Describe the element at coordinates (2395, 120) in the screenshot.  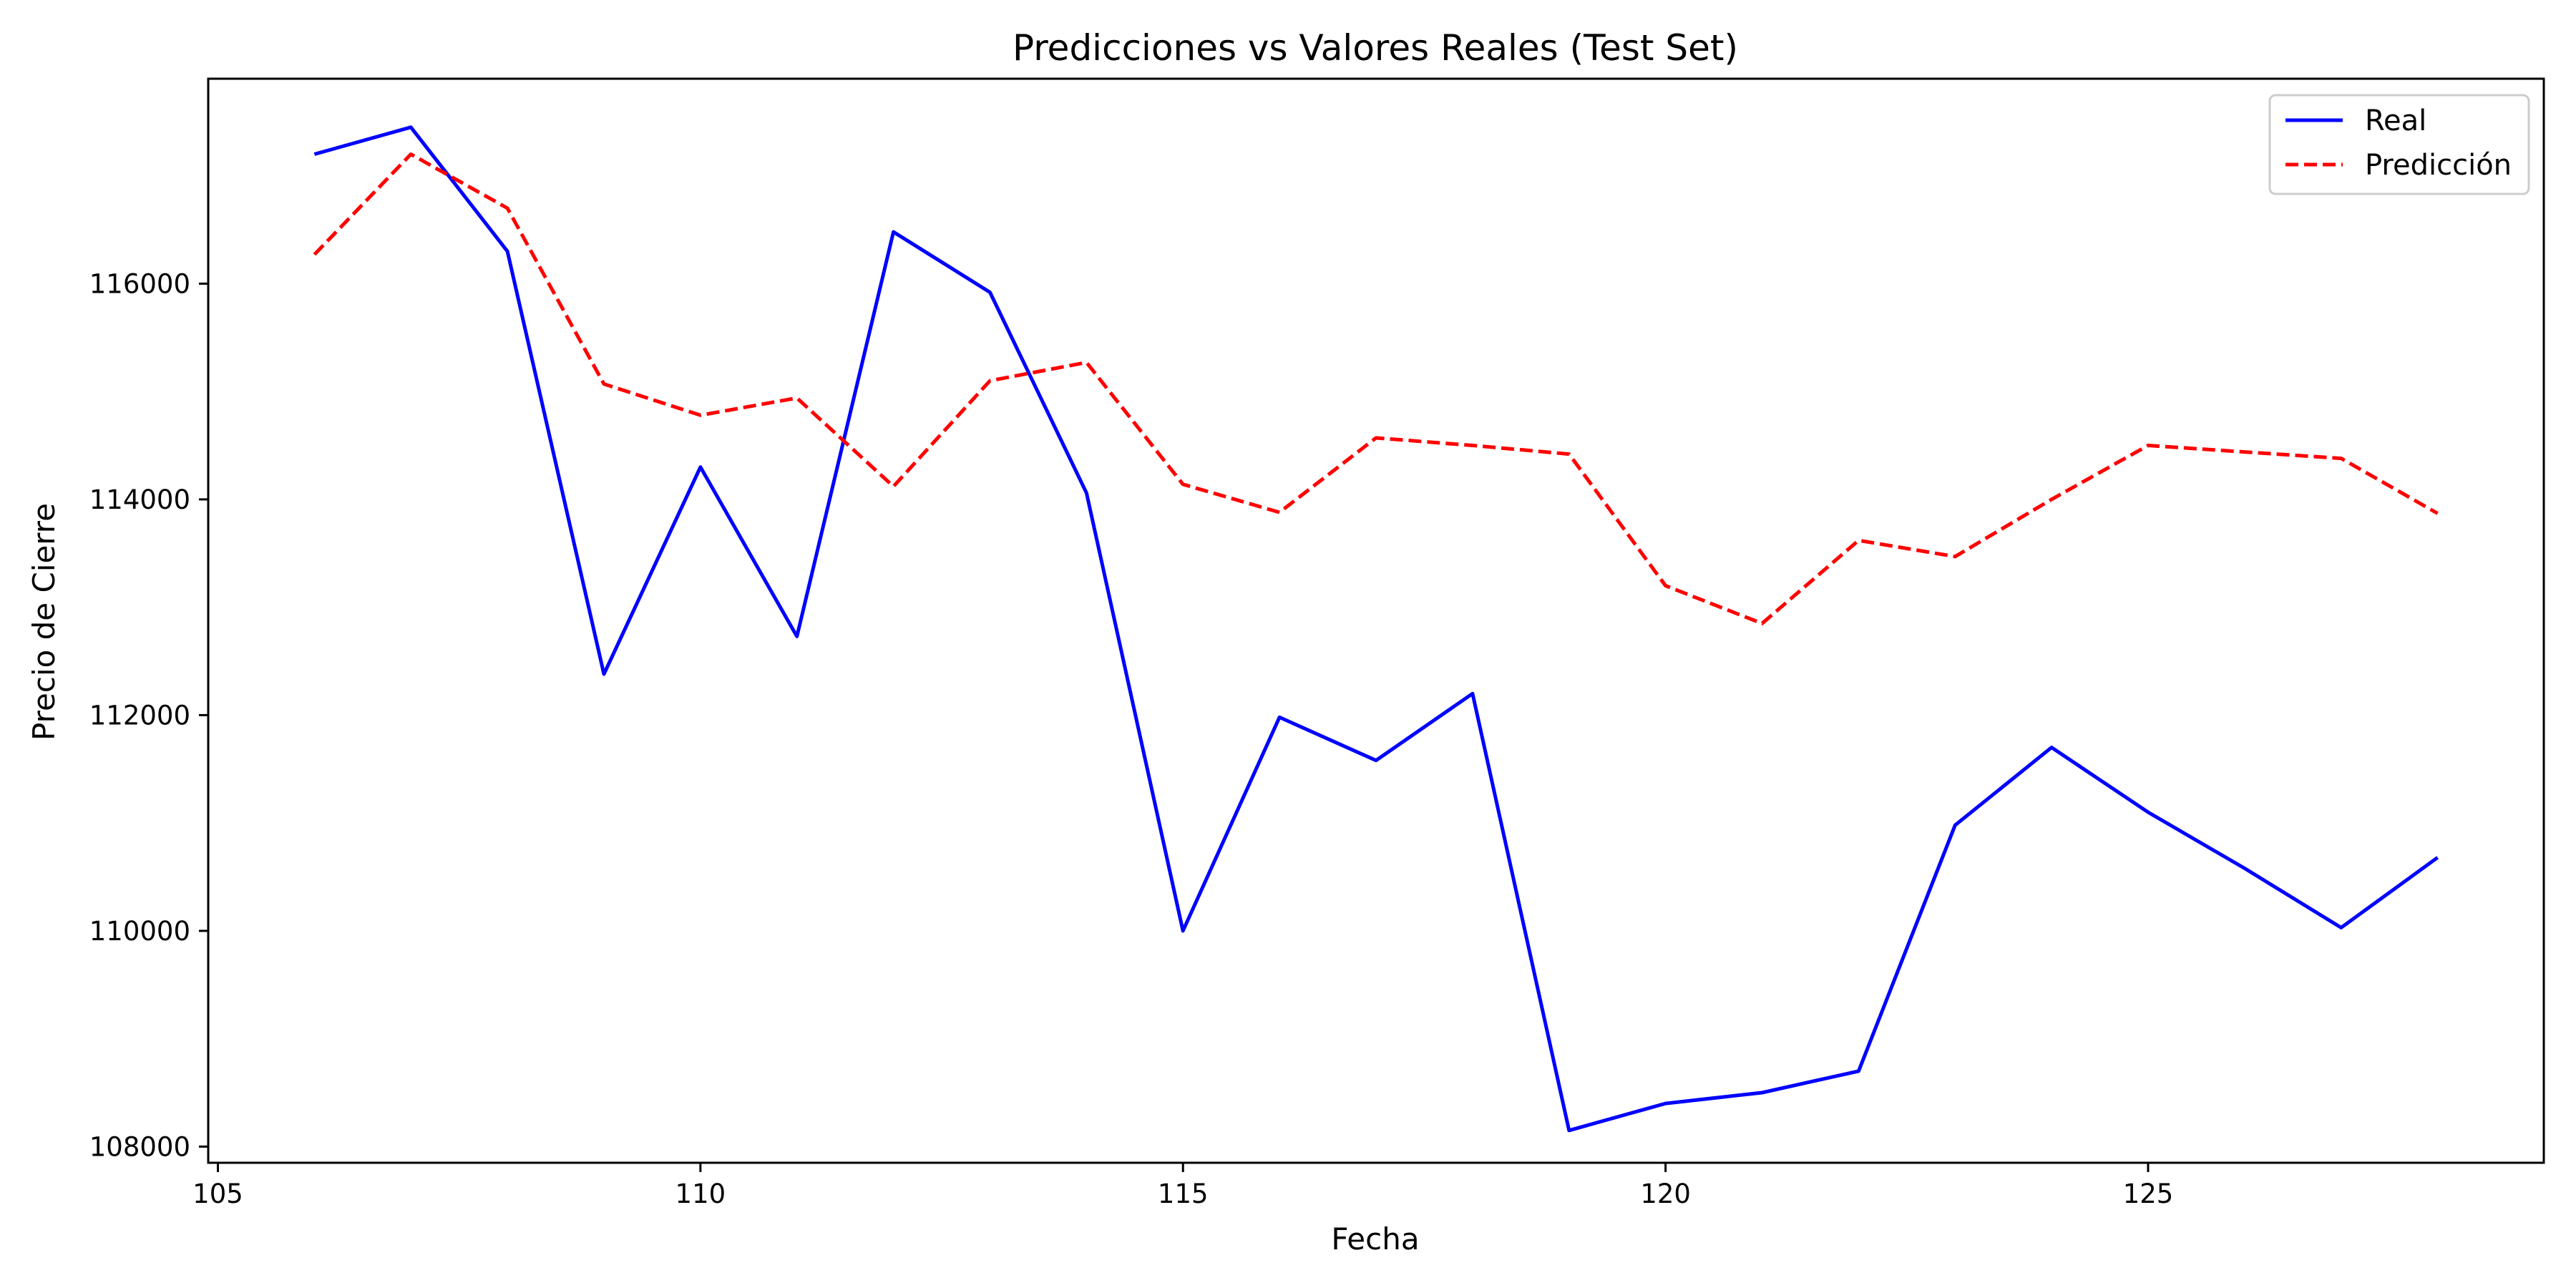
I see `legend-label-1: Real` at that location.